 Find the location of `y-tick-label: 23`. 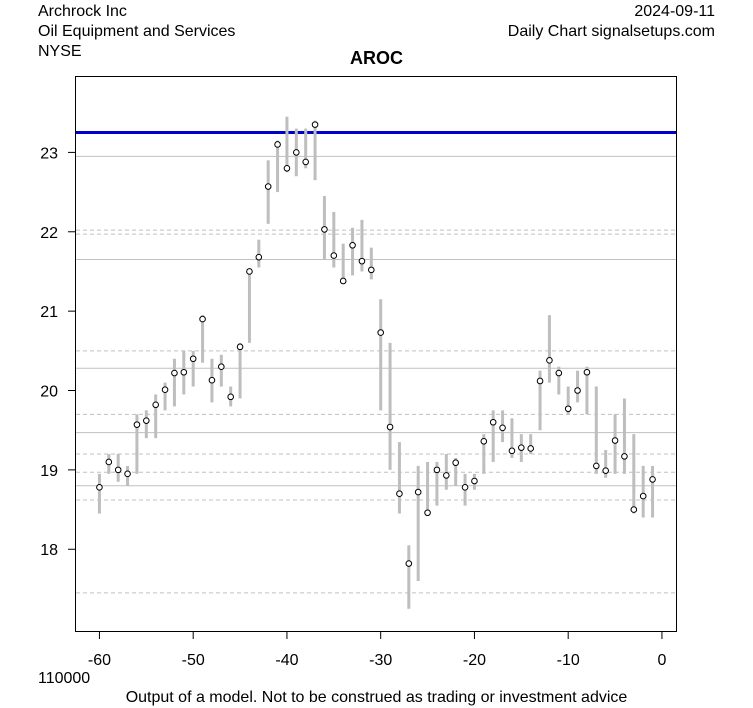

y-tick-label: 23 is located at coordinates (49, 153).